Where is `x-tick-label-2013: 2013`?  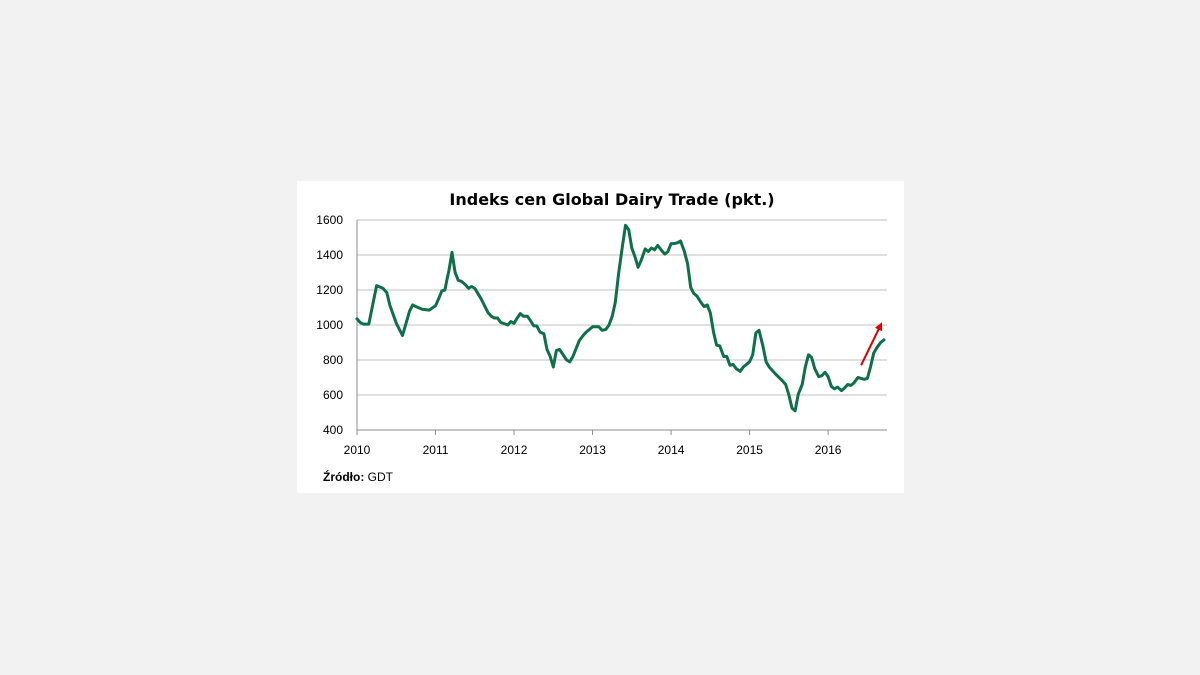
x-tick-label-2013: 2013 is located at coordinates (592, 450).